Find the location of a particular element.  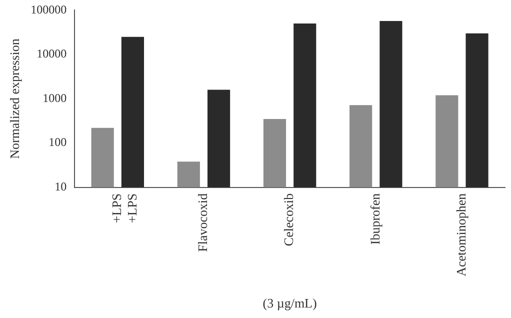

y-tick-label: 10 is located at coordinates (60, 187).